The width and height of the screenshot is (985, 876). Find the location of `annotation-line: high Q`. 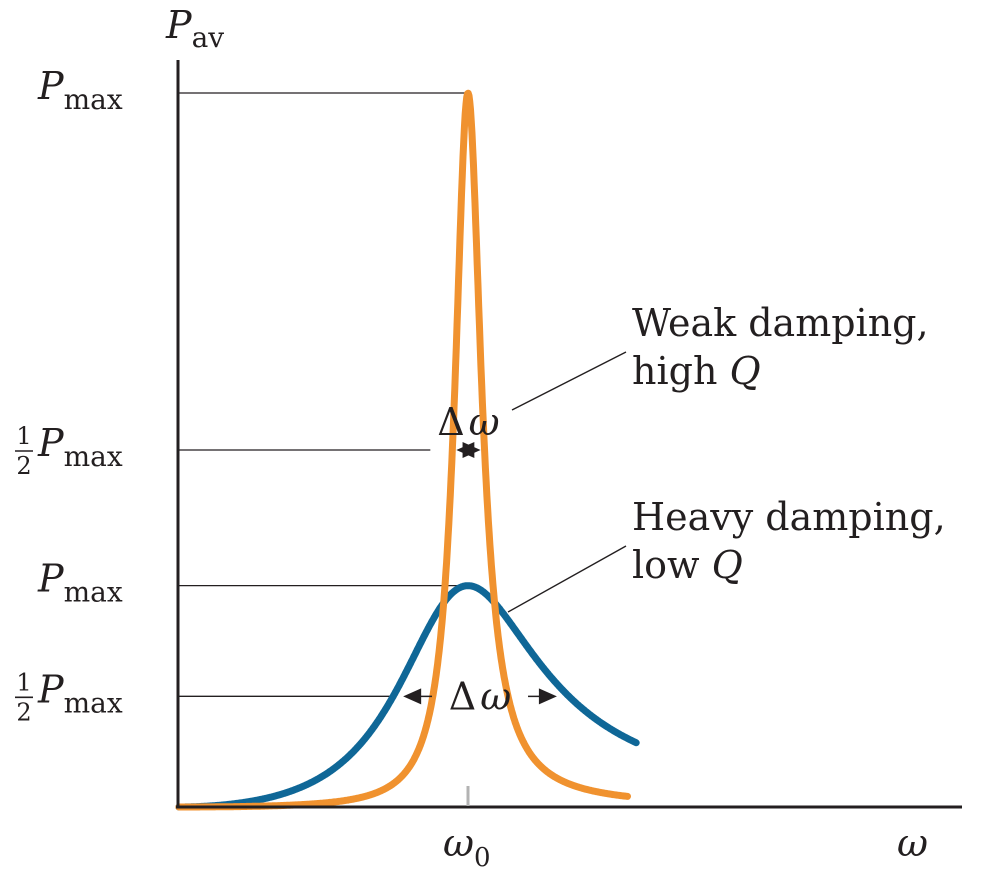

annotation-line: high Q is located at coordinates (696, 371).